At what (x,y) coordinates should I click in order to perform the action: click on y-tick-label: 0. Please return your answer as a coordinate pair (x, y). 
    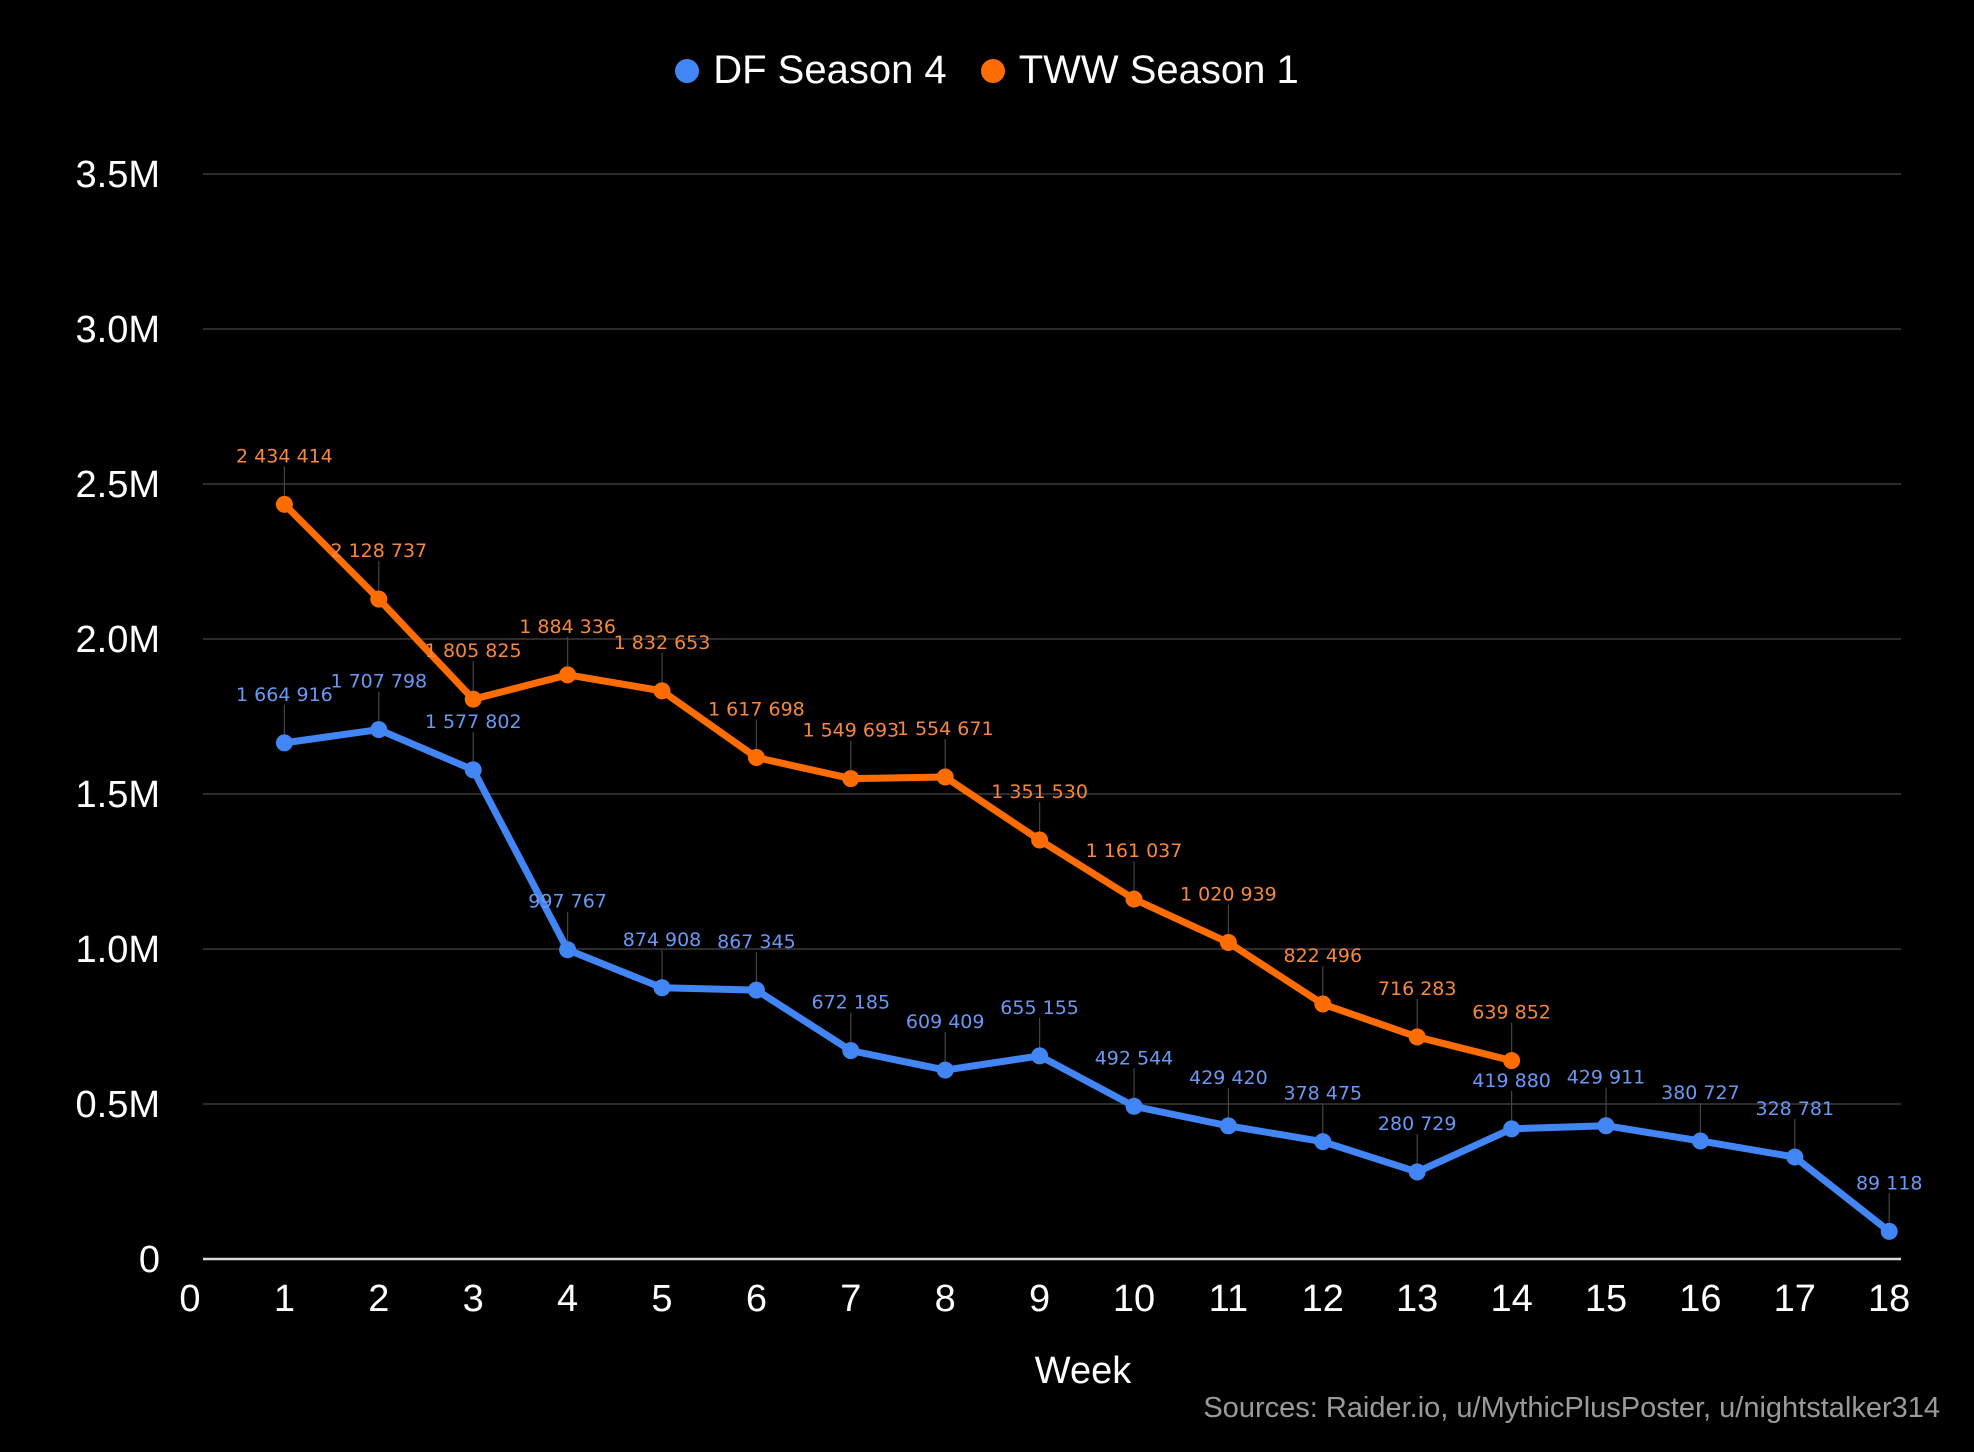
    Looking at the image, I should click on (149, 1260).